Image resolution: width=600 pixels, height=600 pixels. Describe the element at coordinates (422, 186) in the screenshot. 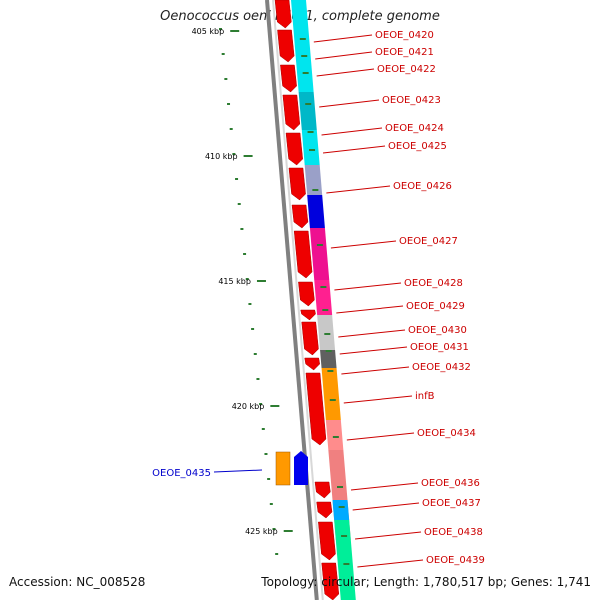

I see `gene-label: OEOE_0426` at that location.